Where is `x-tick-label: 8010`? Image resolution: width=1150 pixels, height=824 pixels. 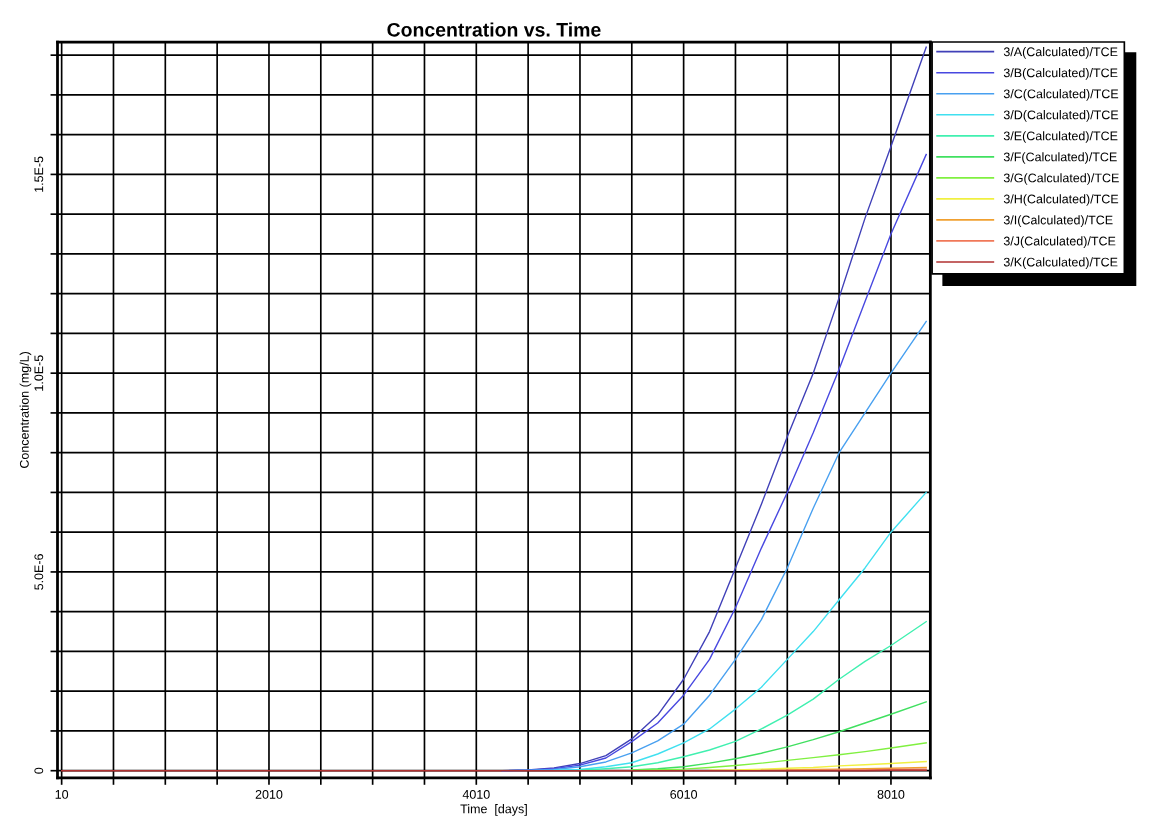
x-tick-label: 8010 is located at coordinates (891, 794).